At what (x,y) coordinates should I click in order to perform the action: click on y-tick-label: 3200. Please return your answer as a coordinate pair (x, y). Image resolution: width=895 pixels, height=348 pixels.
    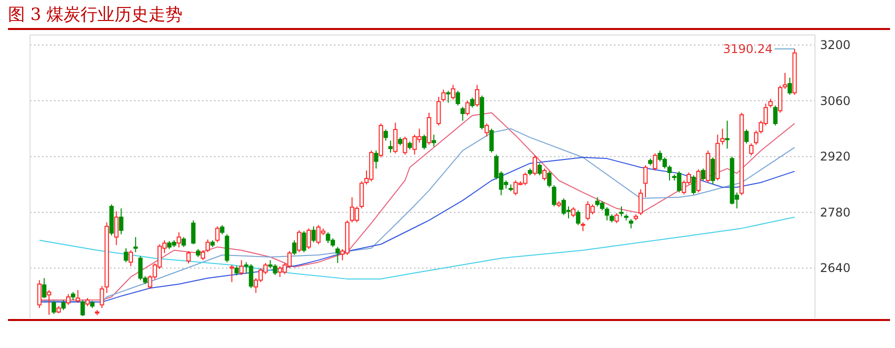
    Looking at the image, I should click on (835, 45).